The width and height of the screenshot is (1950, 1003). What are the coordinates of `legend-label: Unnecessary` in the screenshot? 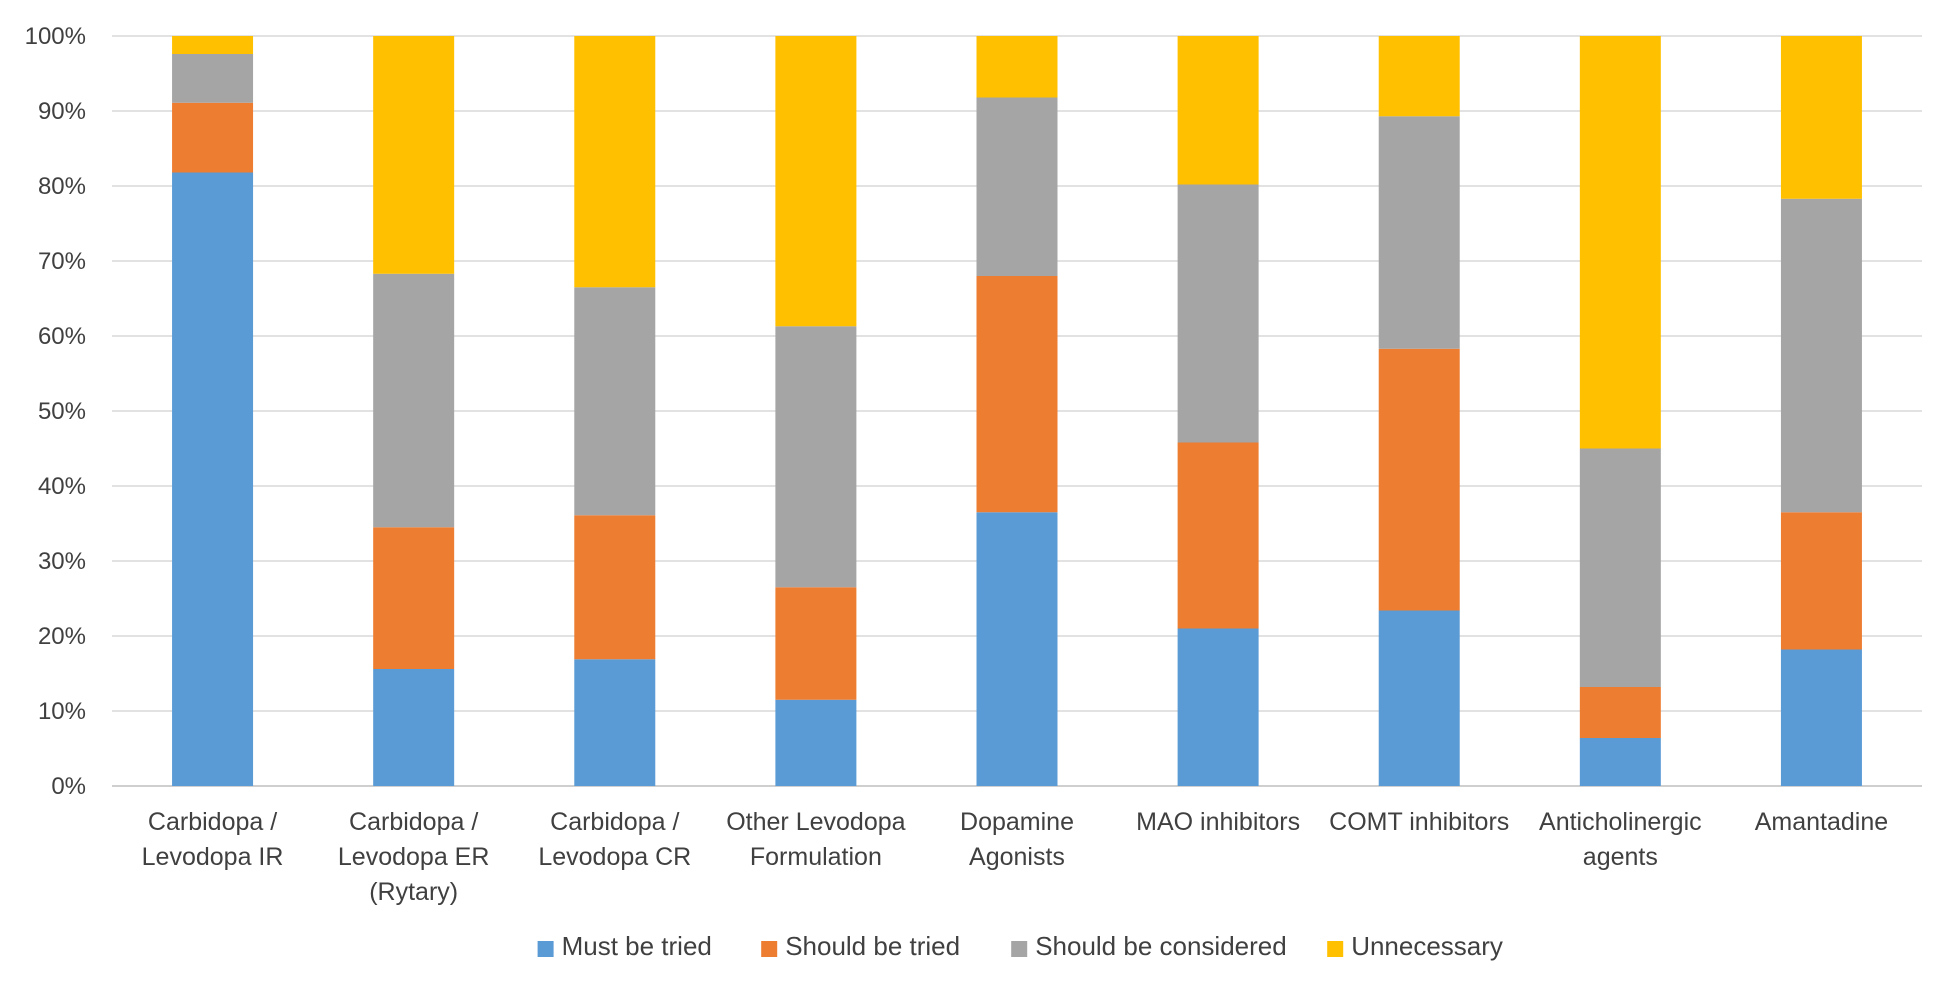 It's located at (1427, 946).